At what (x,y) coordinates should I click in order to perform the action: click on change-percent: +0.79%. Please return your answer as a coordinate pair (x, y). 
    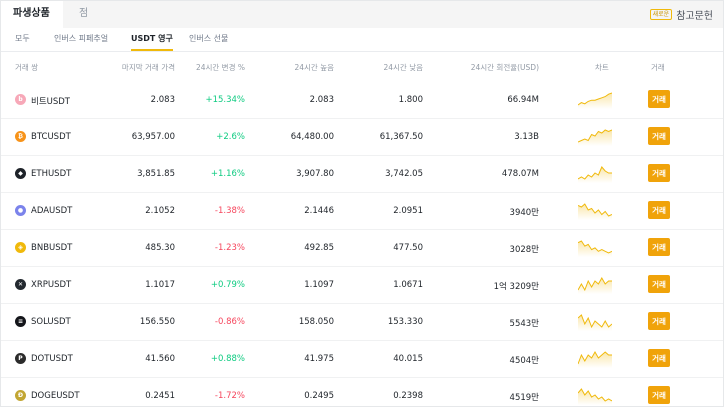
    Looking at the image, I should click on (227, 285).